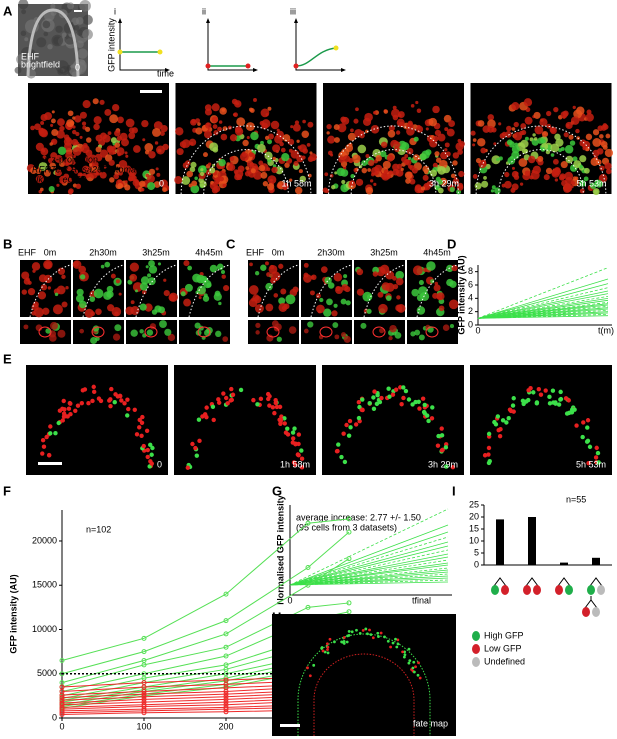 This screenshot has width=617, height=739. I want to click on y-tick-label: 5, so click(476, 552).